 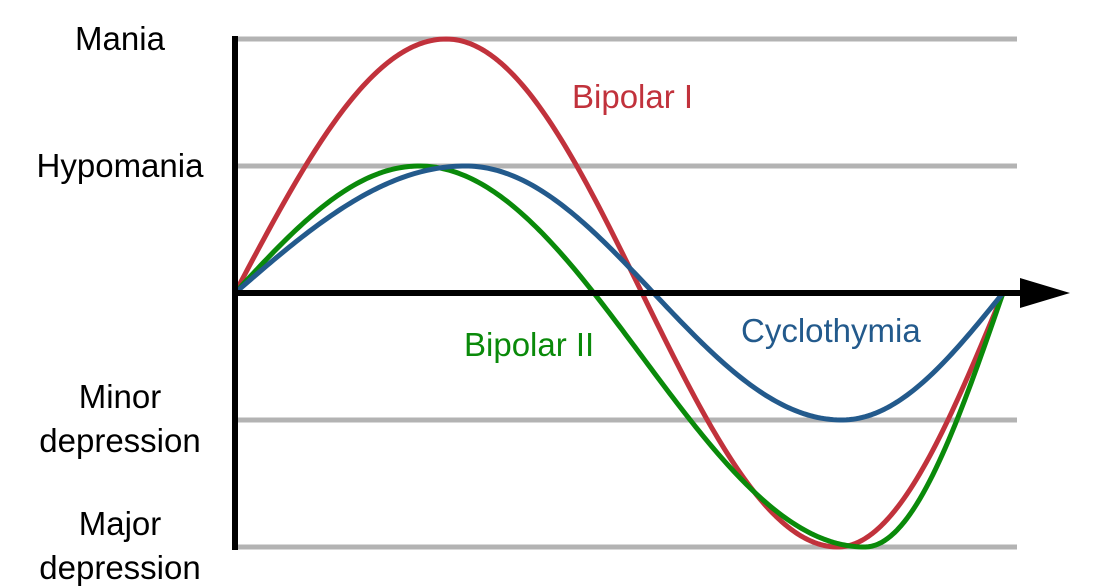 I want to click on level-label-line: Mania, so click(x=120, y=38).